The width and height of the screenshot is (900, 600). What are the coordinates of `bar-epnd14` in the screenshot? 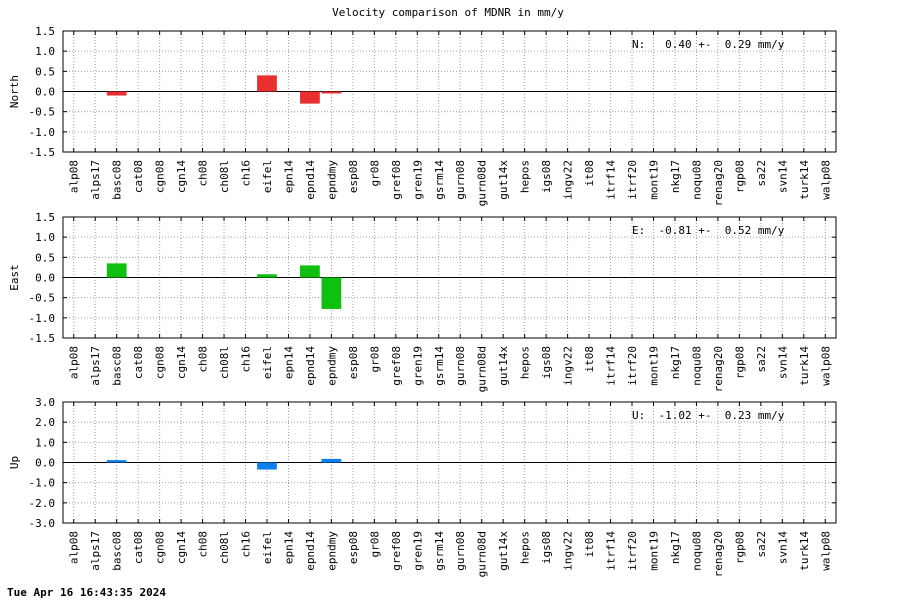 It's located at (310, 97).